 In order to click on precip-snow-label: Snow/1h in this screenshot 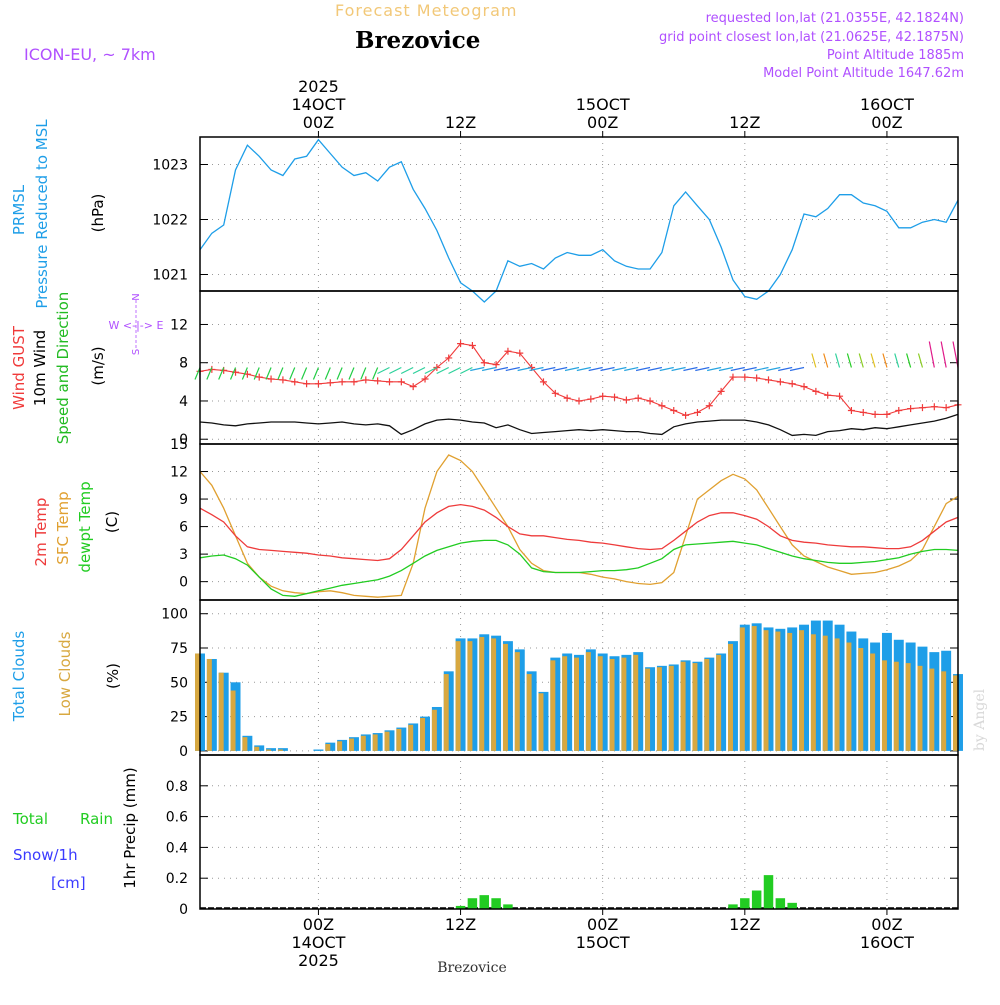, I will do `click(45, 855)`.